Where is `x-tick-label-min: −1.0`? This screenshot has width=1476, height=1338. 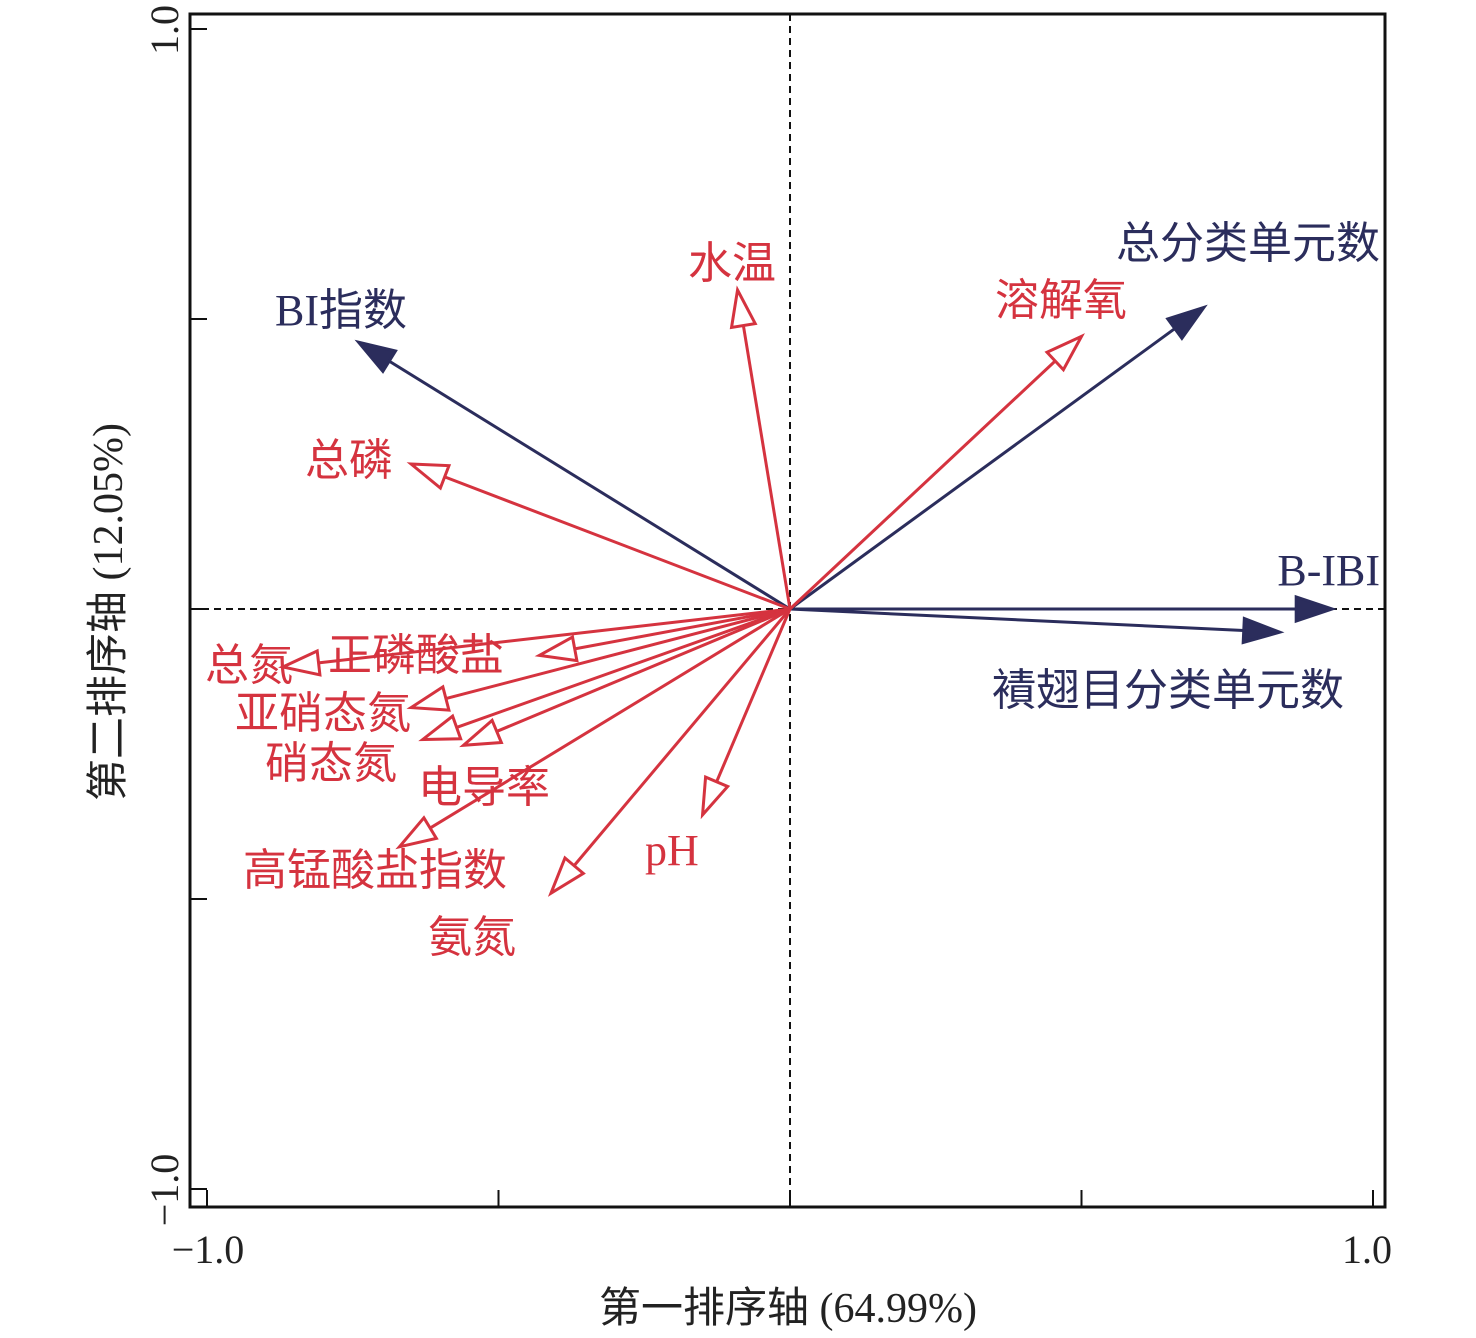 x-tick-label-min: −1.0 is located at coordinates (208, 1249).